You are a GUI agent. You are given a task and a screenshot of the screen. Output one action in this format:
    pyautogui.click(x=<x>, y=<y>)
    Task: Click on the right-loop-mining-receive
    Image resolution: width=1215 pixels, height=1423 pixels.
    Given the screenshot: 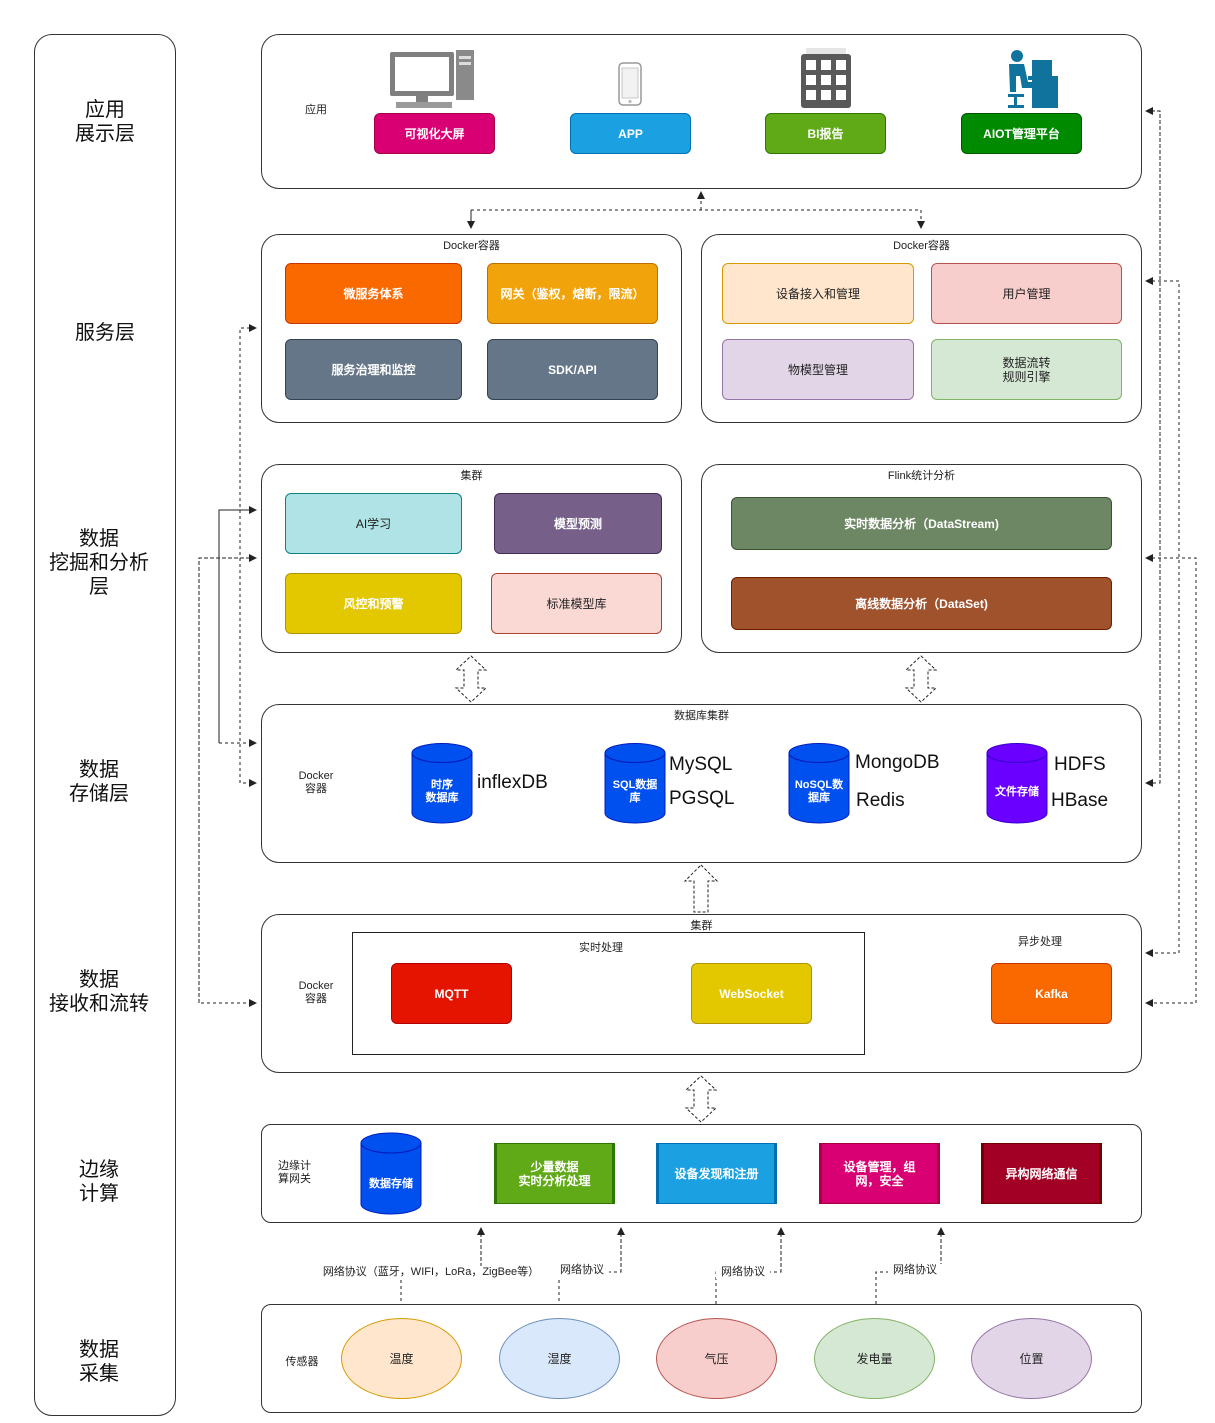 What is the action you would take?
    pyautogui.click(x=1171, y=782)
    